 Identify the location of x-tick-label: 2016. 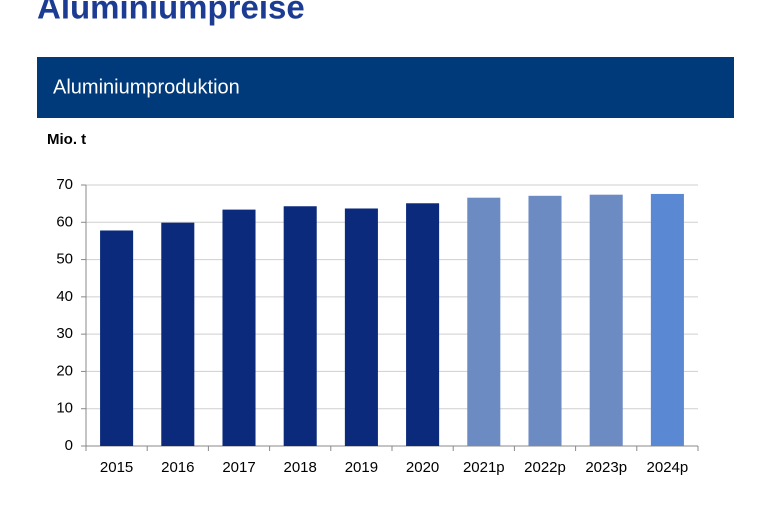
(177, 467).